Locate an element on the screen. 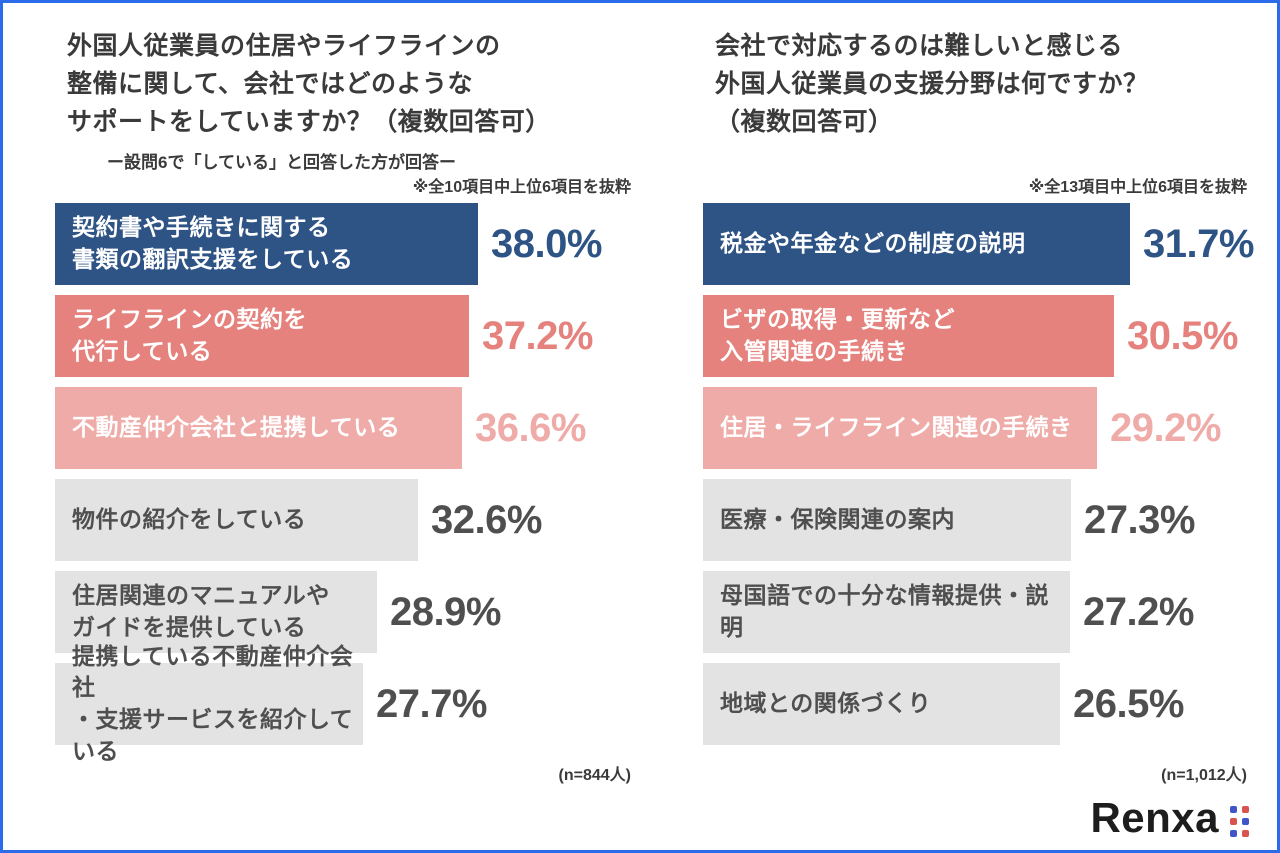  bar-row: 物件の紹介をしている 32.6% is located at coordinates (351, 520).